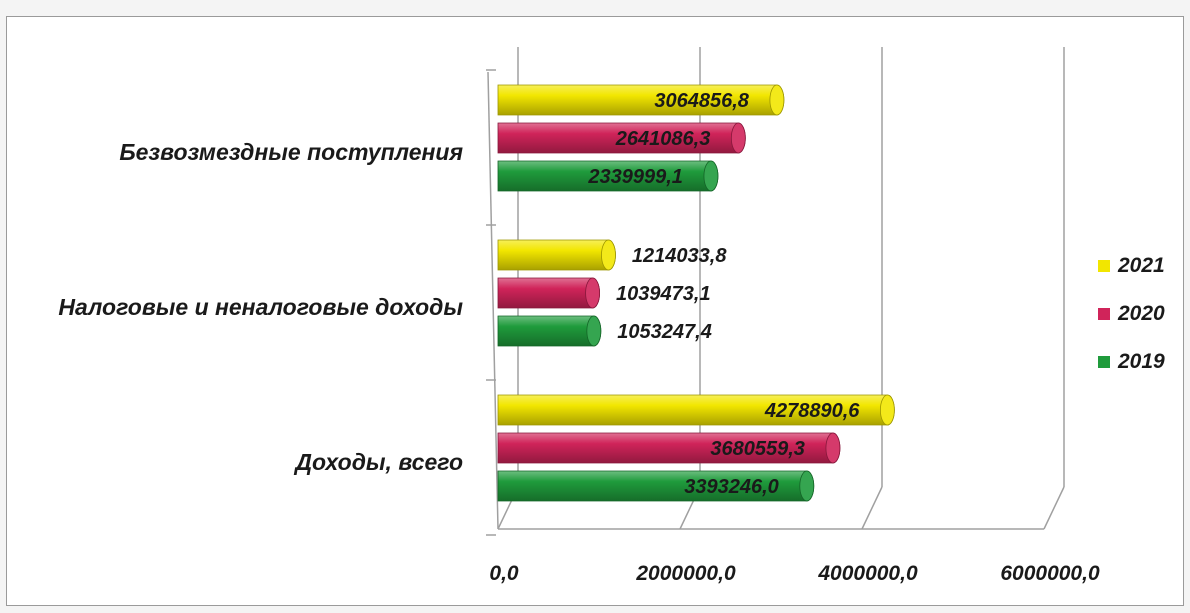  Describe the element at coordinates (1050, 573) in the screenshot. I see `x-tick-label: 6000000,0` at that location.